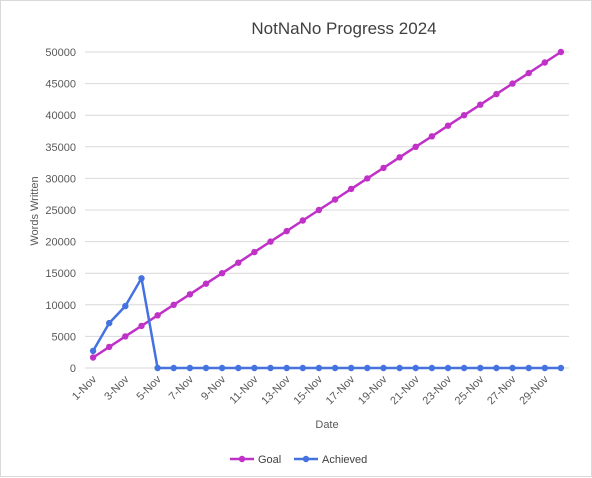 The image size is (592, 478). Describe the element at coordinates (344, 460) in the screenshot. I see `legend-label: Achieved` at that location.